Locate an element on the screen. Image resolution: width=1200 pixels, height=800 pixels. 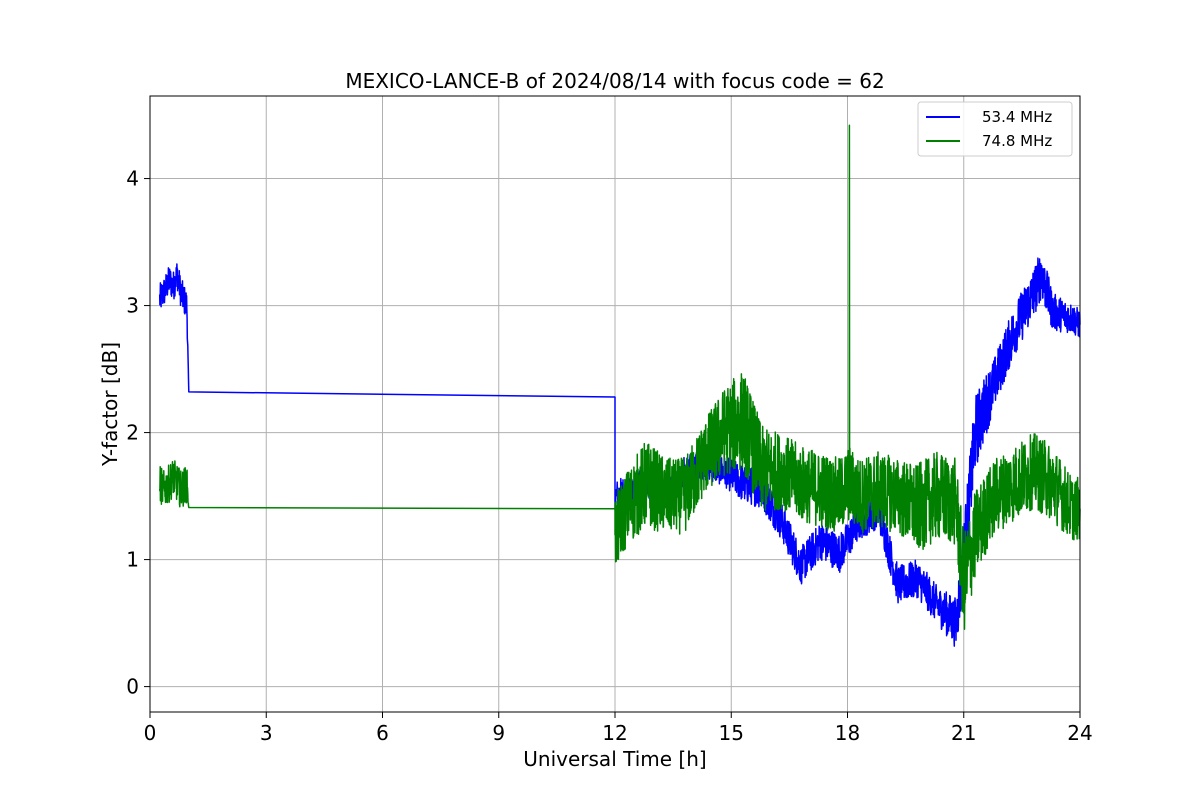
x-axis-label: Universal Time [h] is located at coordinates (614, 759).